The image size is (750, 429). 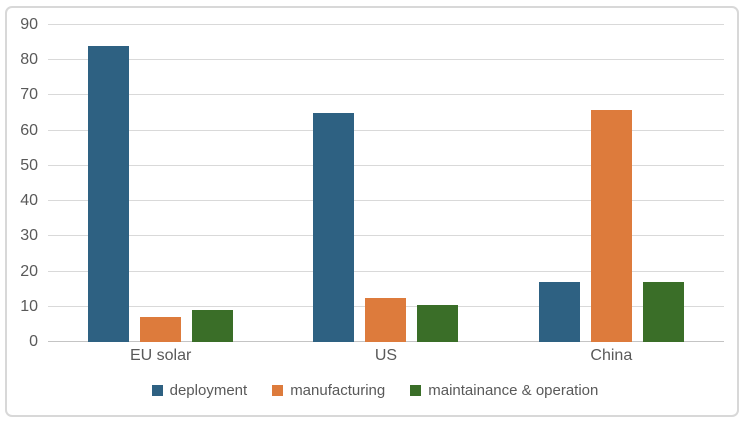 What do you see at coordinates (29, 95) in the screenshot?
I see `y-tick-label: 70` at bounding box center [29, 95].